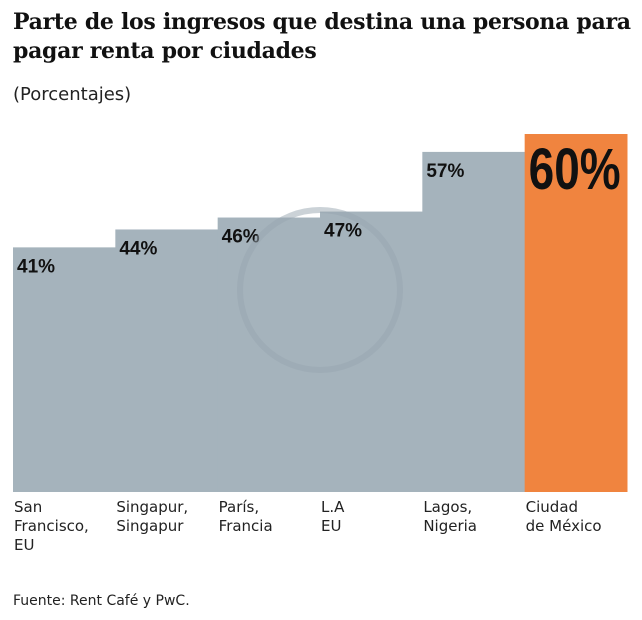  What do you see at coordinates (333, 507) in the screenshot?
I see `category-label-line: L.A` at bounding box center [333, 507].